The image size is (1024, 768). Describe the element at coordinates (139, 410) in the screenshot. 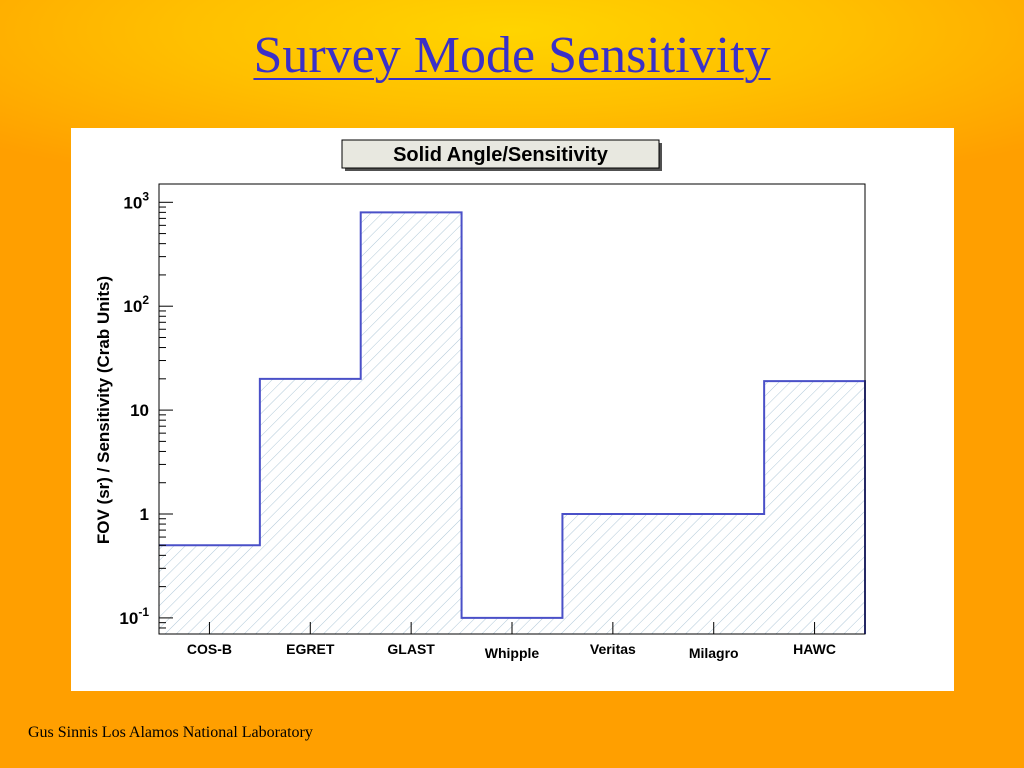

I see `y-tick-label: 10` at that location.